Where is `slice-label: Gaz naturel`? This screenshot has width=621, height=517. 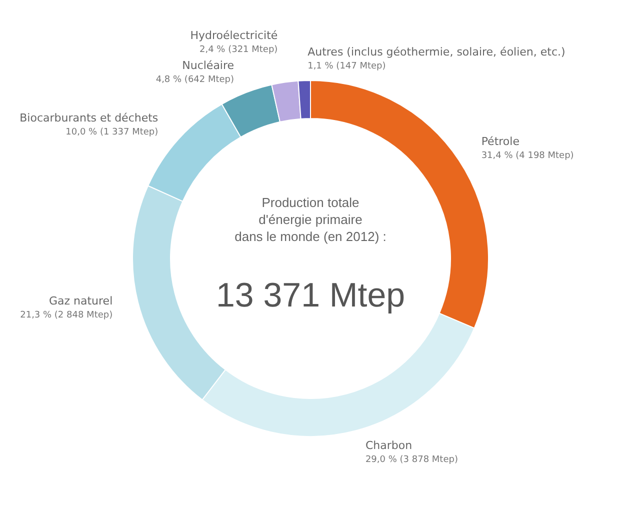
slice-label: Gaz naturel is located at coordinates (80, 301).